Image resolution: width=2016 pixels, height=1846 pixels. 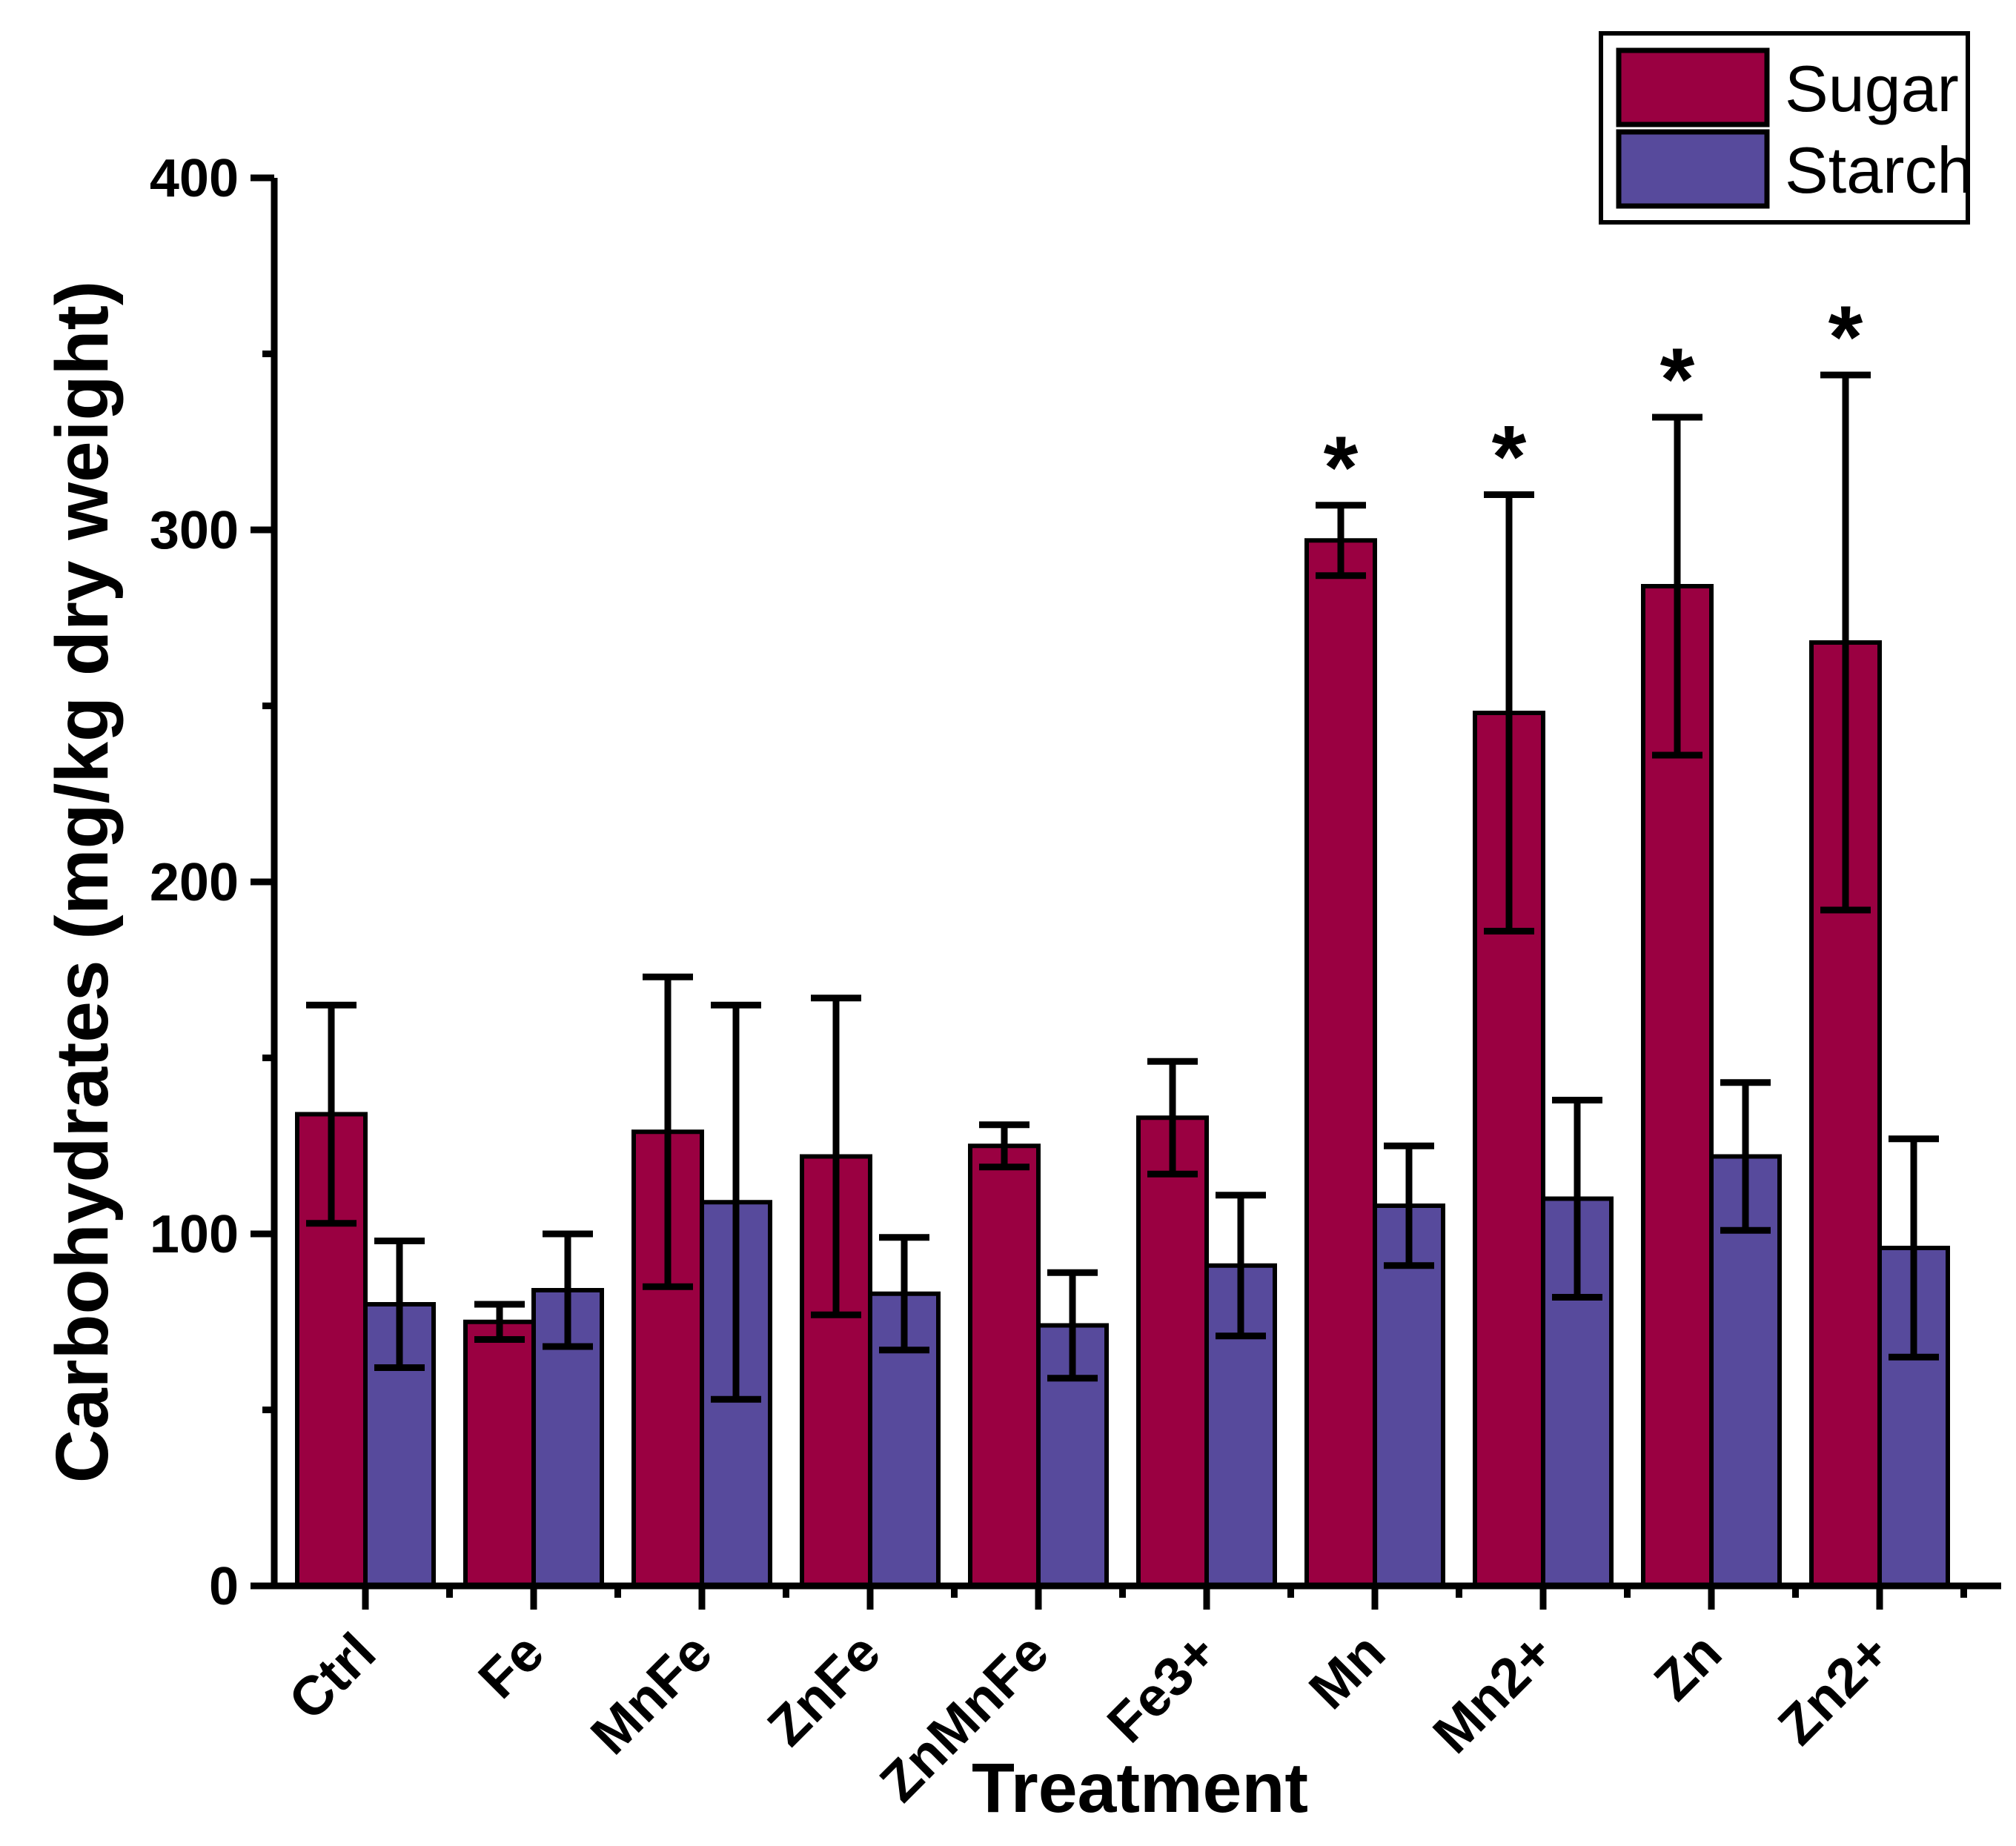 What do you see at coordinates (1342, 467) in the screenshot?
I see `significance-marker-mn: *` at bounding box center [1342, 467].